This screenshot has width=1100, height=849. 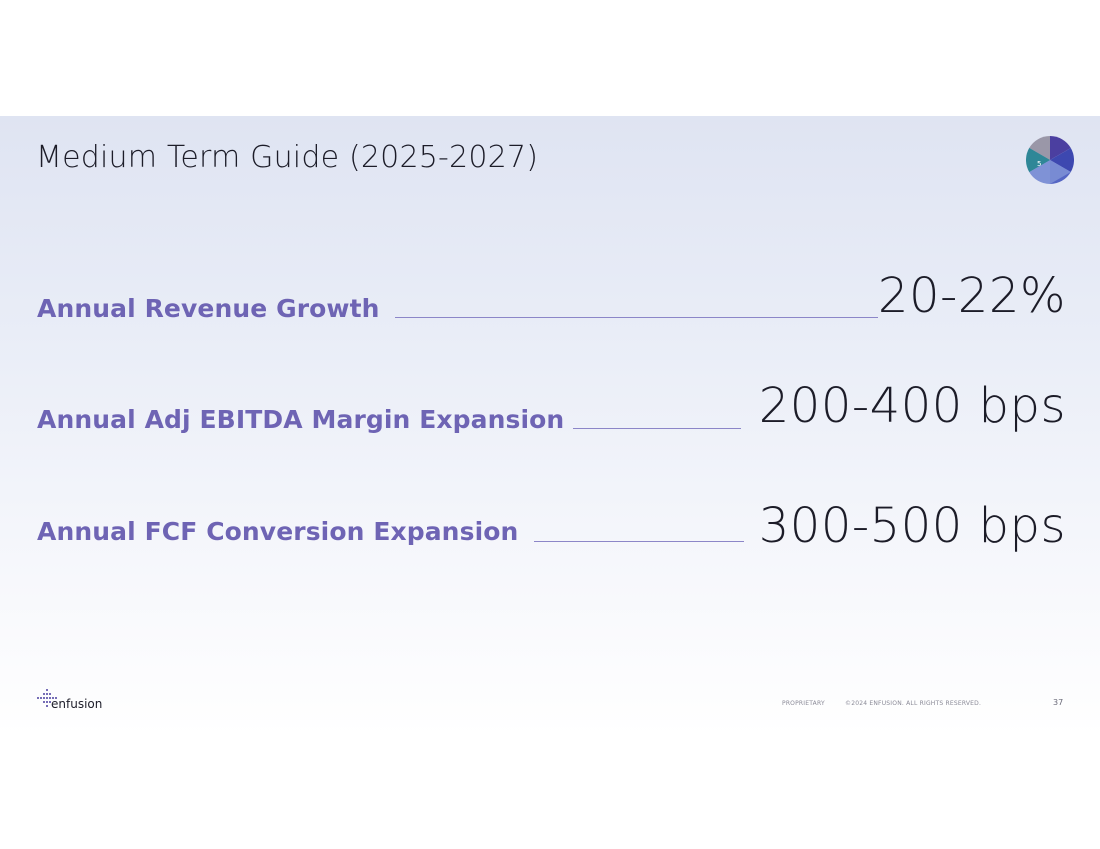 What do you see at coordinates (1039, 164) in the screenshot?
I see `badge-number: 5` at bounding box center [1039, 164].